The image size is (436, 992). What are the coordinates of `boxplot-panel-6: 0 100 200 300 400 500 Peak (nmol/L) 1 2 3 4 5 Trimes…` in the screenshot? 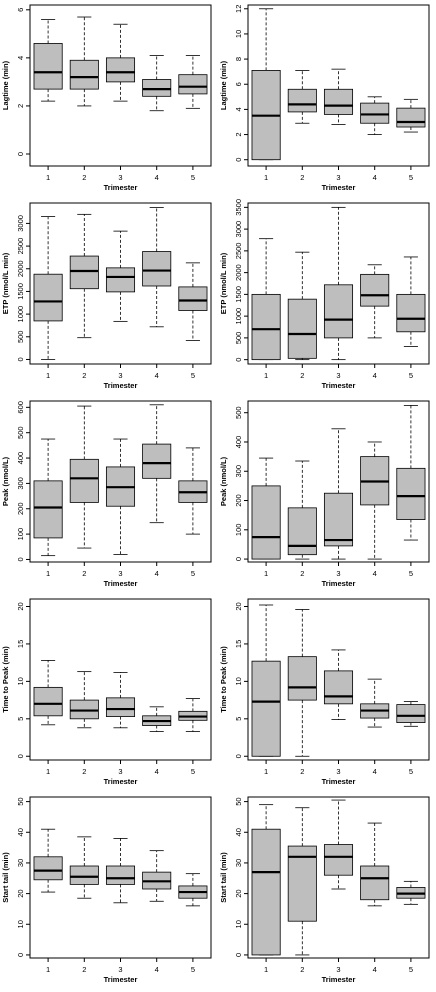 It's located at (324, 494).